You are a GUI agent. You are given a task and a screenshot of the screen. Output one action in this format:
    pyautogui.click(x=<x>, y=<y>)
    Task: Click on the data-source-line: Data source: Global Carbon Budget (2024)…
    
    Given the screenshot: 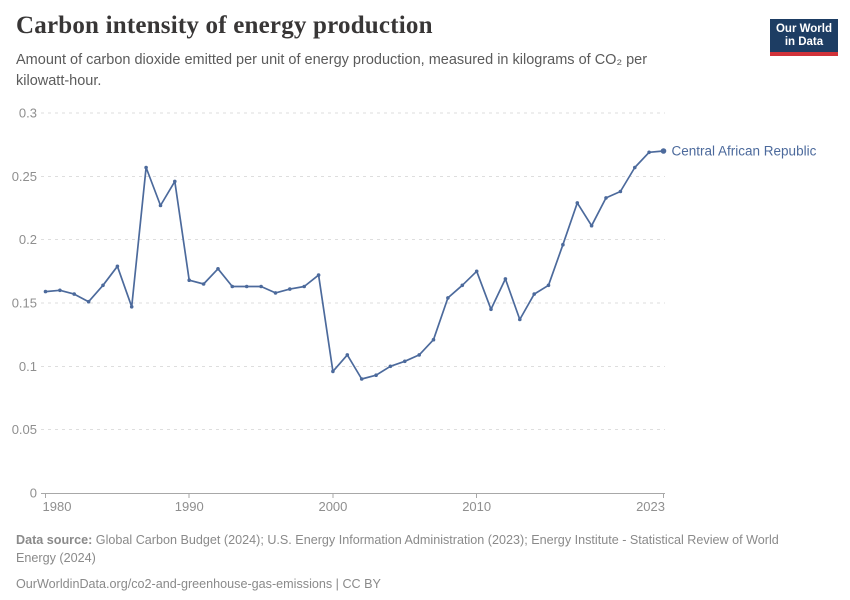 What is the action you would take?
    pyautogui.click(x=412, y=549)
    